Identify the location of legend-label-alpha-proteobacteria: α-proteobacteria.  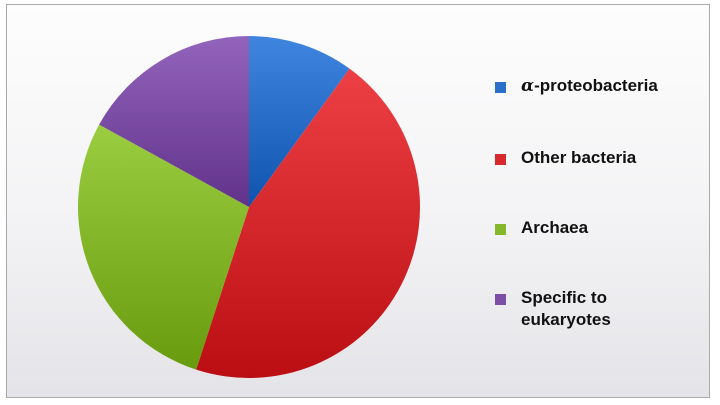
(589, 86).